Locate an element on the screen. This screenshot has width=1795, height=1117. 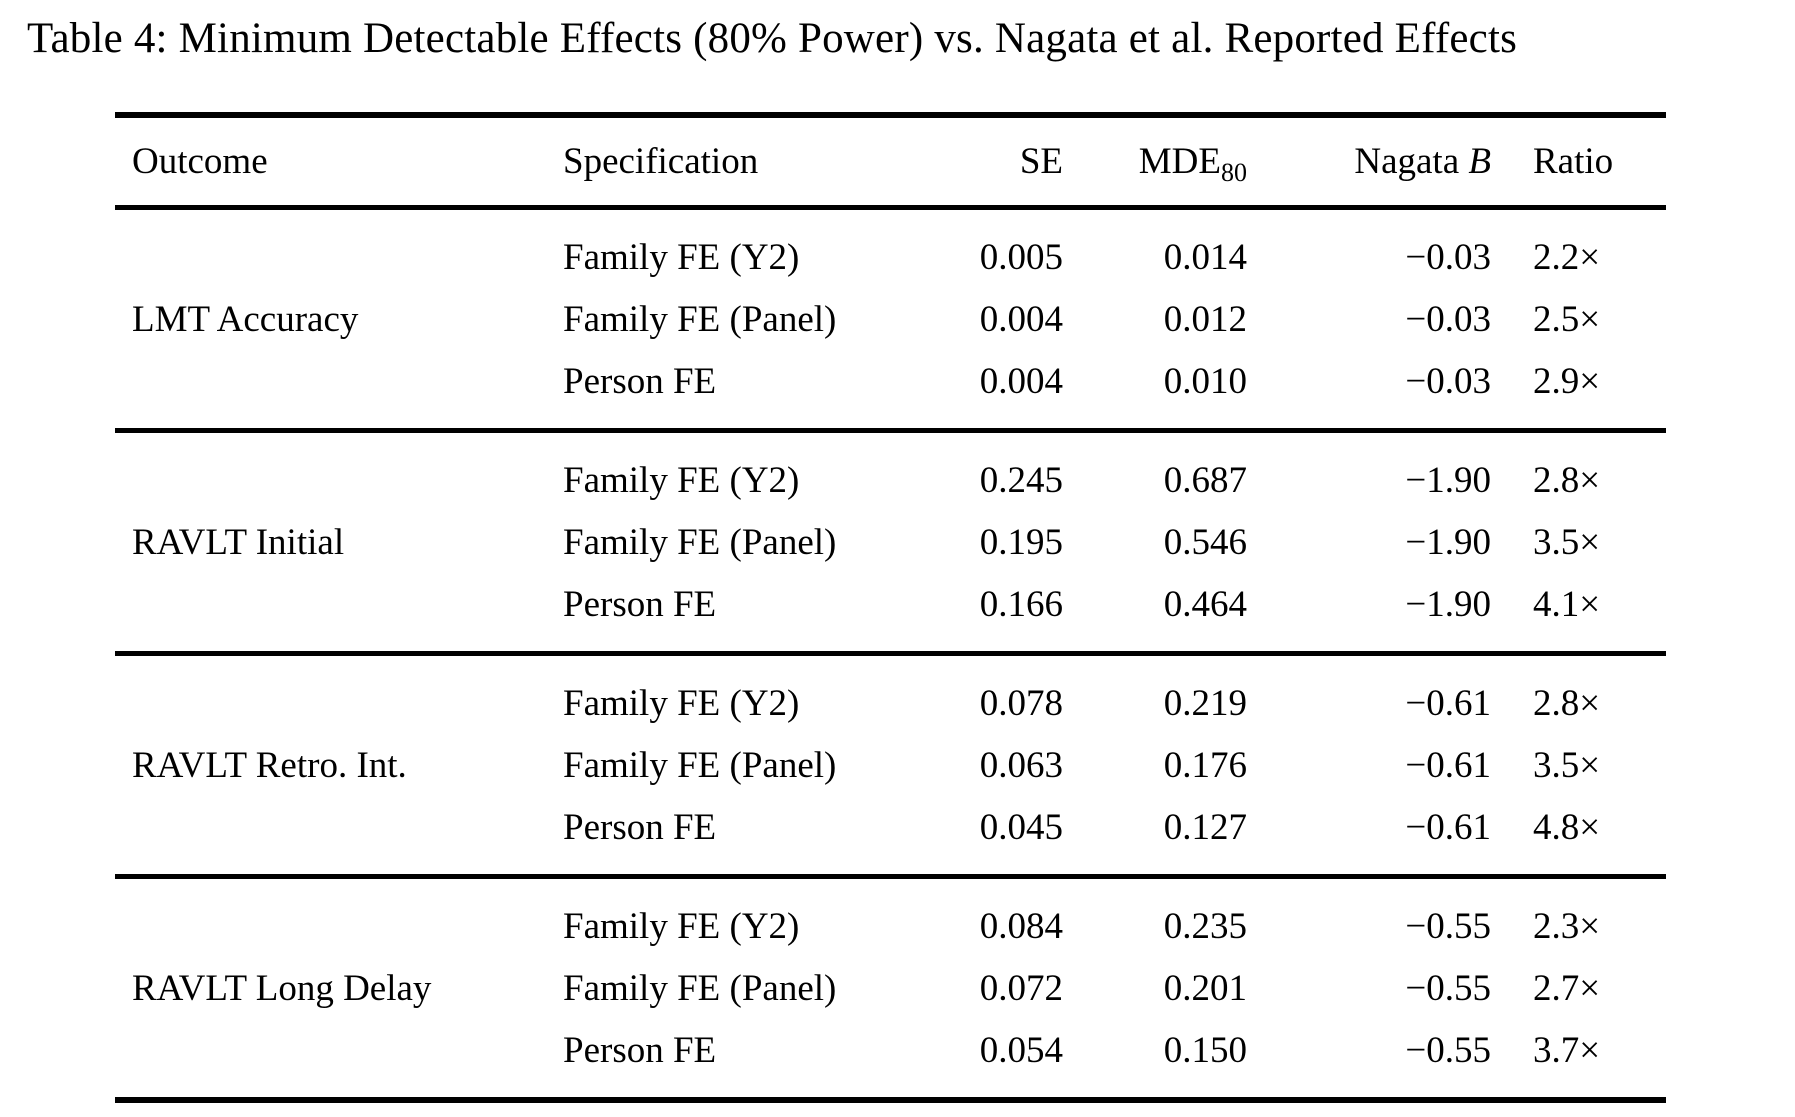
cell-se: 0.084 is located at coordinates (1021, 926).